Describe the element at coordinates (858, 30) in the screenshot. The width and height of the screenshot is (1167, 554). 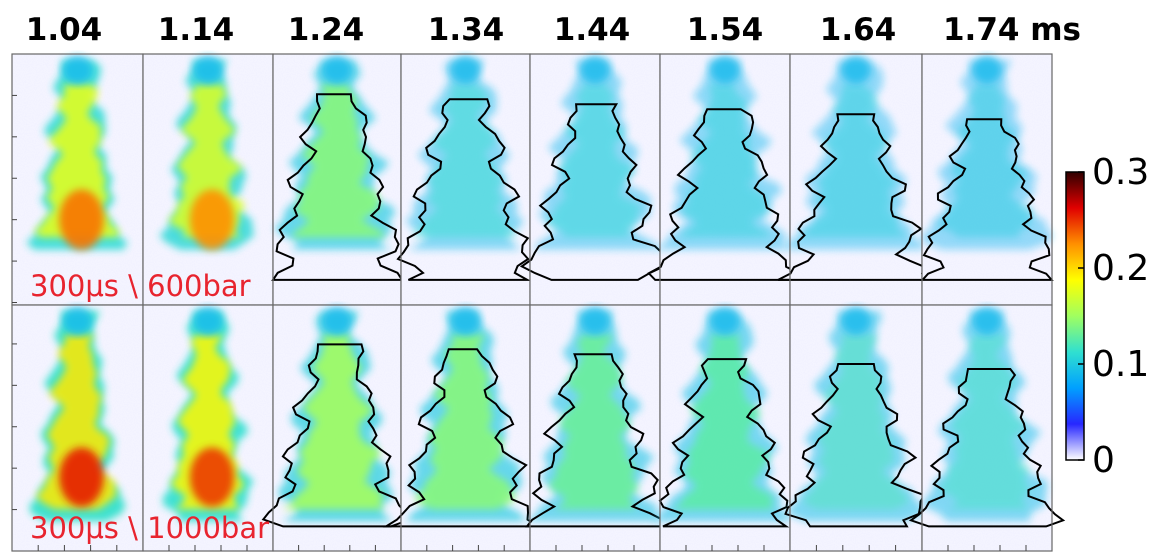
I see `time-label: 1.64` at that location.